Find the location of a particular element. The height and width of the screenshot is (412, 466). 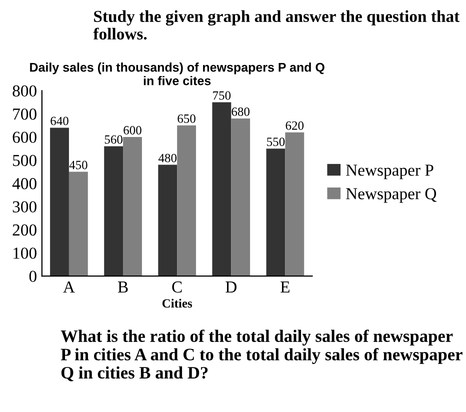

x-tick-label: C is located at coordinates (177, 287).